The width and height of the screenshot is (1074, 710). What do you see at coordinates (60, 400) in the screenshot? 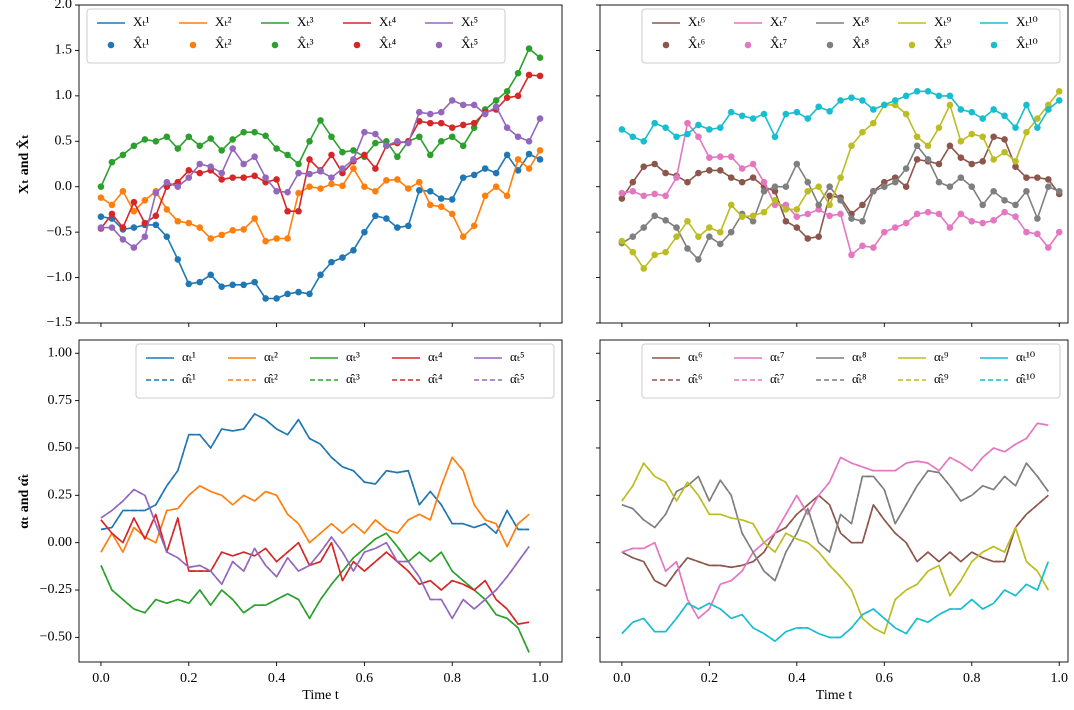
I see `y-tick-label: 0.75` at bounding box center [60, 400].